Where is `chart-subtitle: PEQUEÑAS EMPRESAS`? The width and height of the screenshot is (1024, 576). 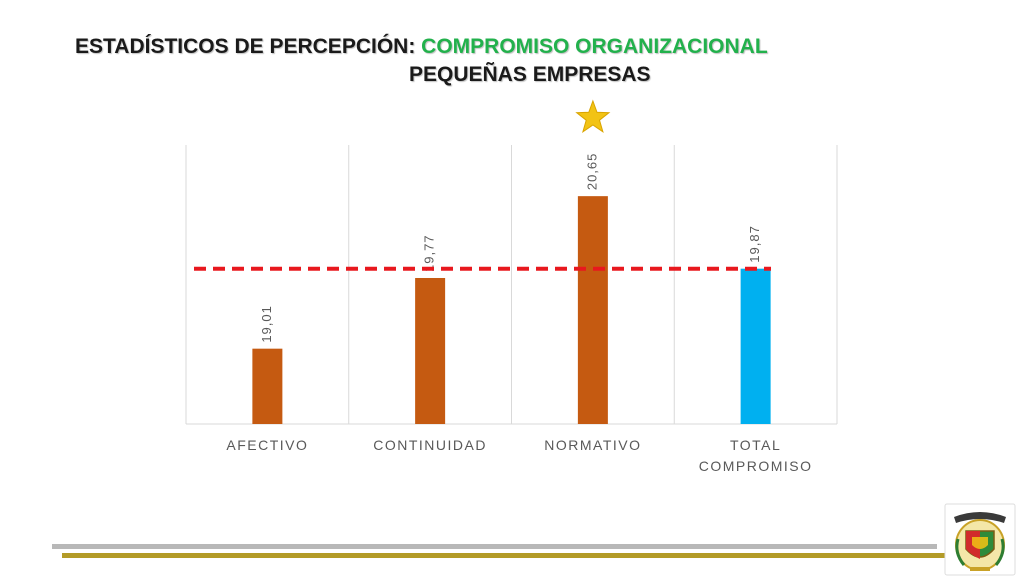
chart-subtitle: PEQUEÑAS EMPRESAS is located at coordinates (530, 74).